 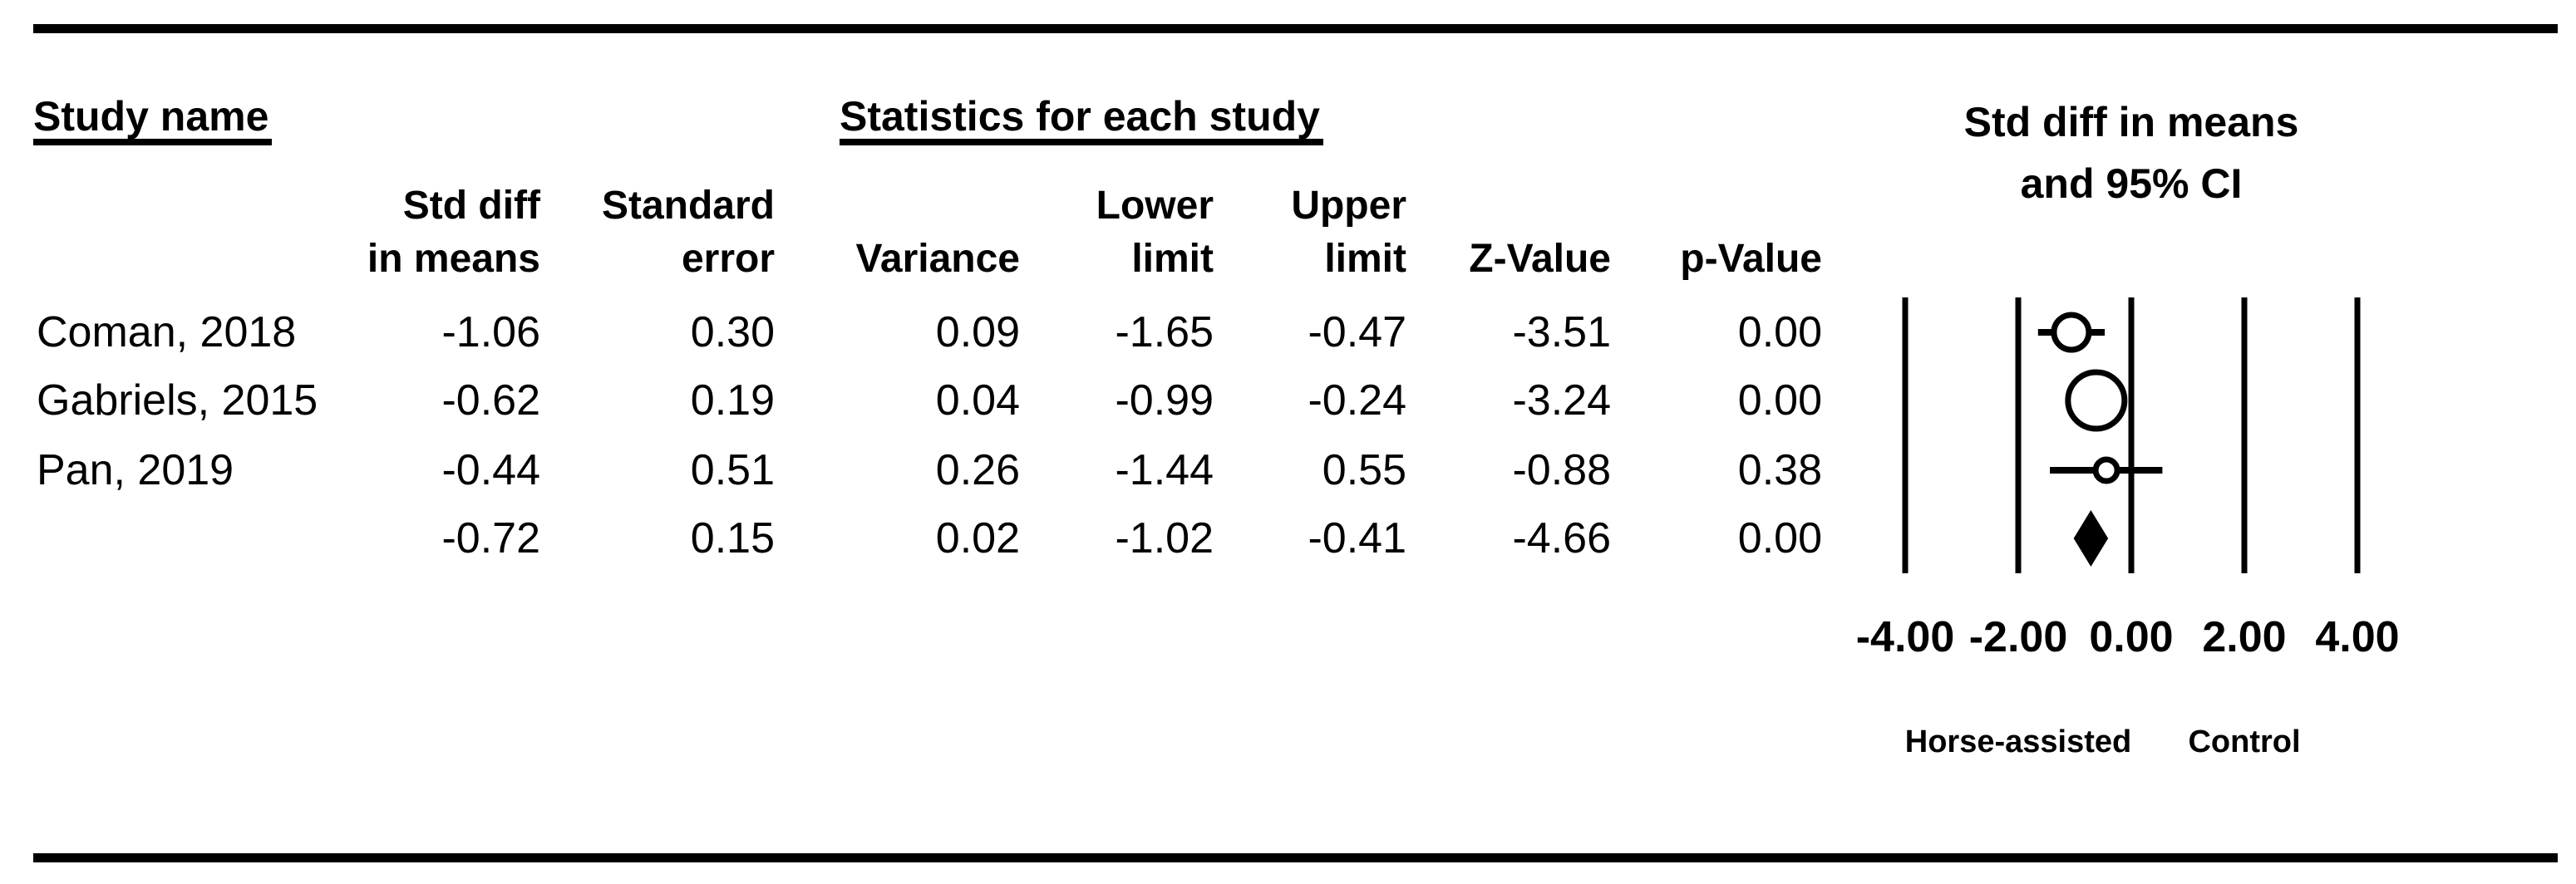 I want to click on cell-z: -3.51, so click(x=1561, y=332).